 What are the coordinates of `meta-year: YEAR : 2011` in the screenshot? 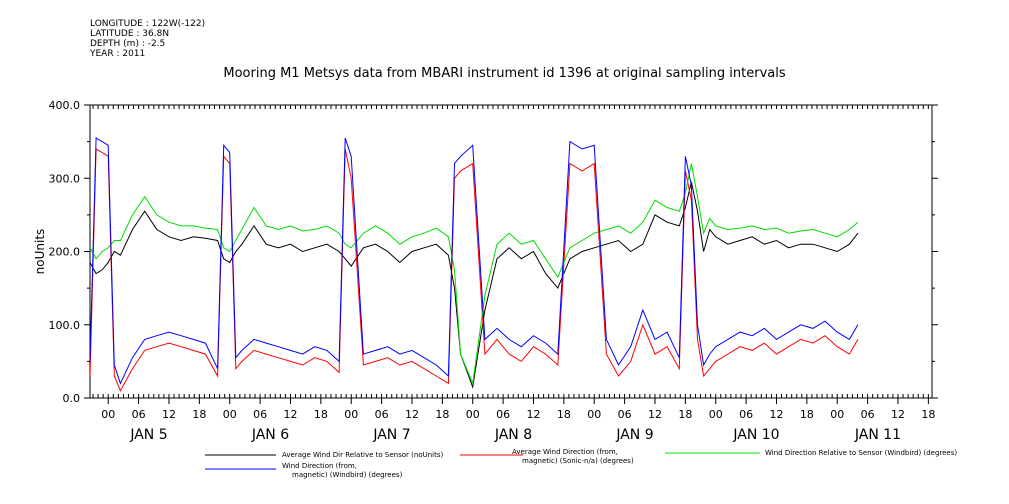 It's located at (118, 54).